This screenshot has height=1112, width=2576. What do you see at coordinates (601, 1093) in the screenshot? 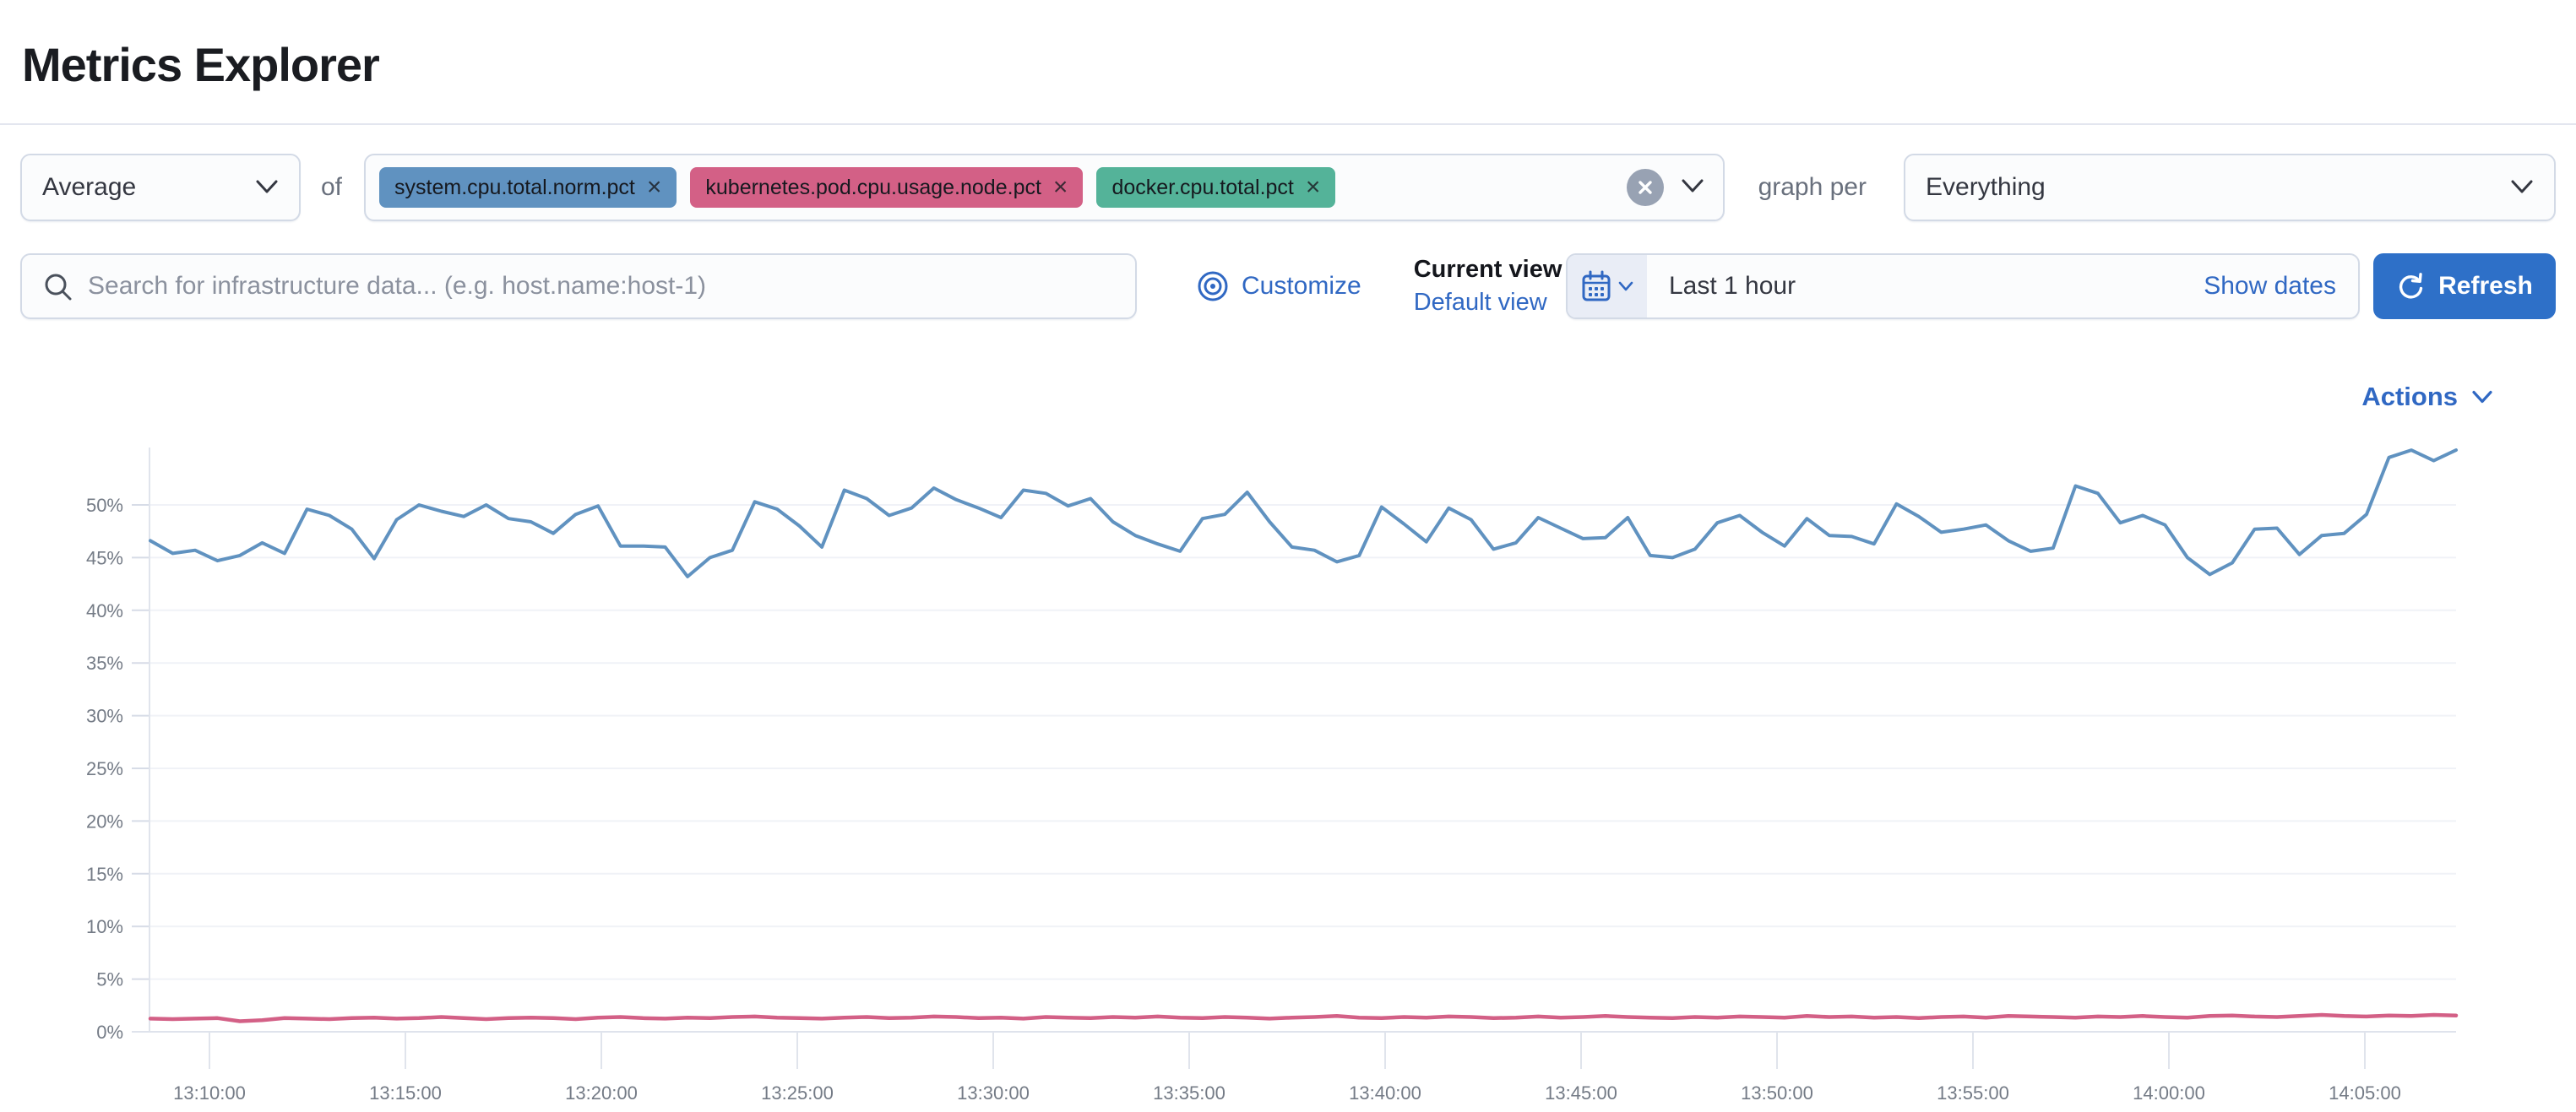
I see `x-tick-label: 13:20:00` at bounding box center [601, 1093].